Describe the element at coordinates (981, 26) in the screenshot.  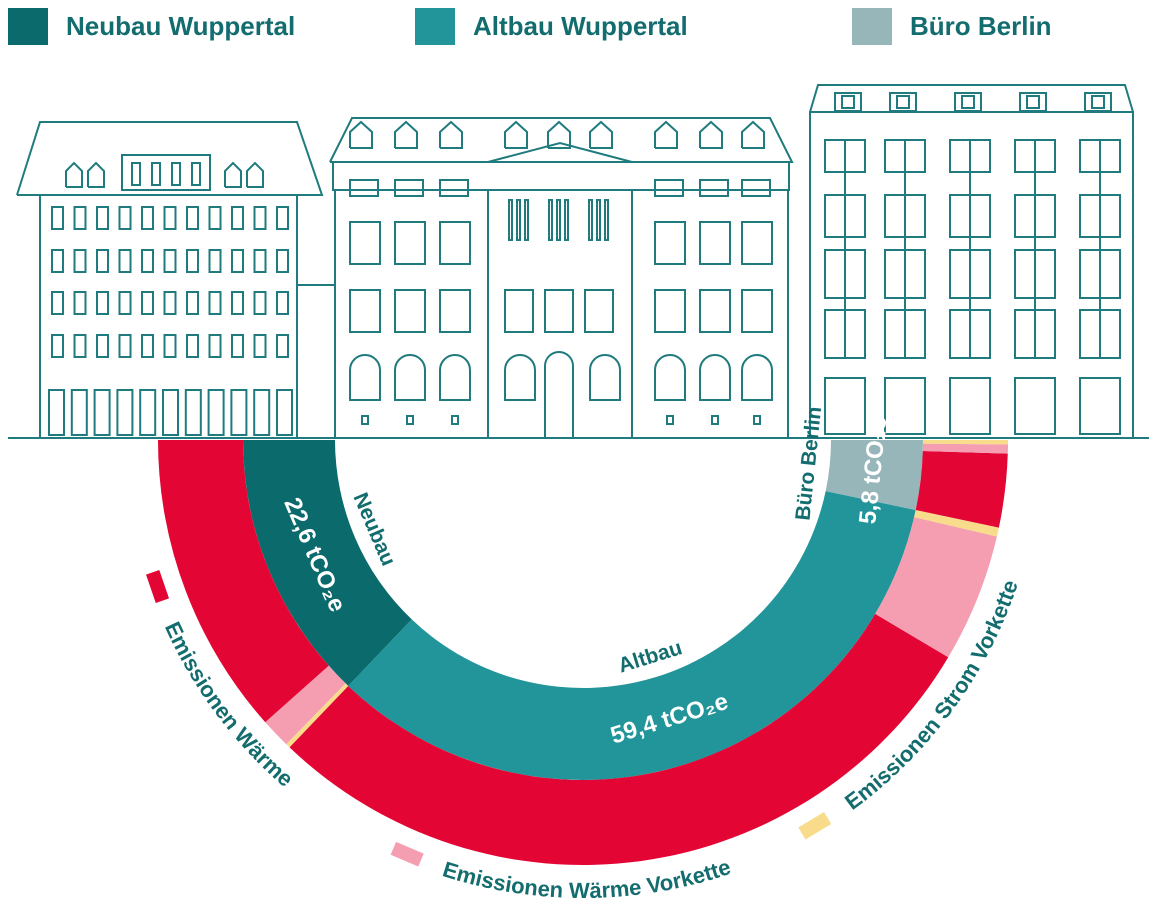
I see `legend-label: Büro Berlin` at that location.